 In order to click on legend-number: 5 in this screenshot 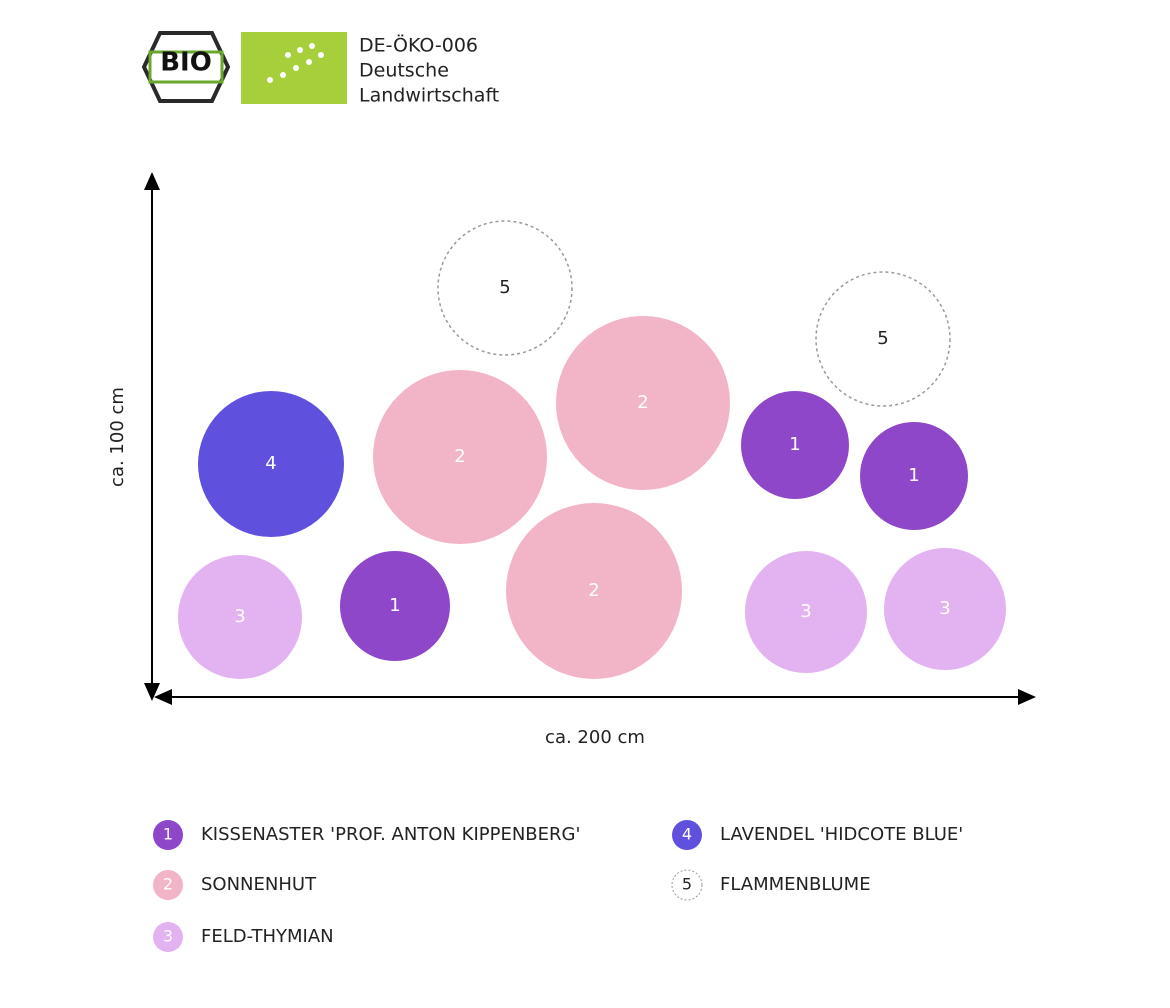, I will do `click(687, 884)`.